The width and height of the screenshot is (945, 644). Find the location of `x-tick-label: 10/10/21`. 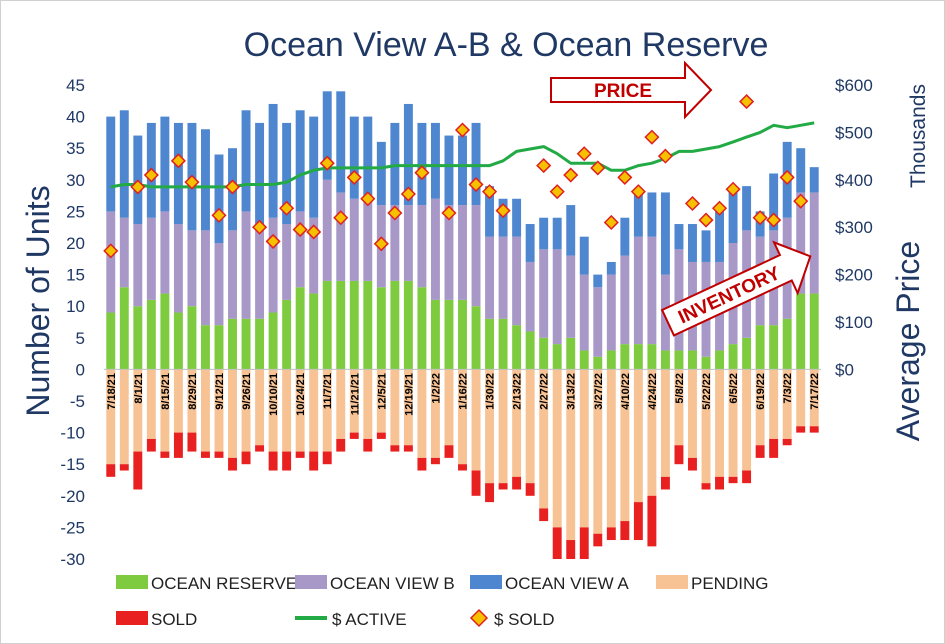

x-tick-label: 10/10/21 is located at coordinates (274, 394).